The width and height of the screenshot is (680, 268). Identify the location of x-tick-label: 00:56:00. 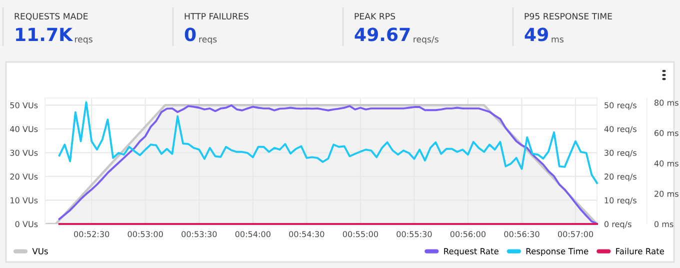
(468, 234).